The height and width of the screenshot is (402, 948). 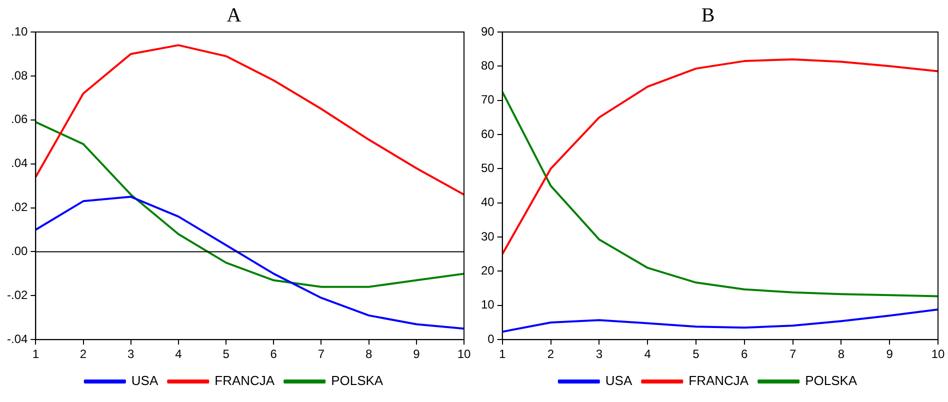 What do you see at coordinates (487, 168) in the screenshot?
I see `y-tick-label: 50` at bounding box center [487, 168].